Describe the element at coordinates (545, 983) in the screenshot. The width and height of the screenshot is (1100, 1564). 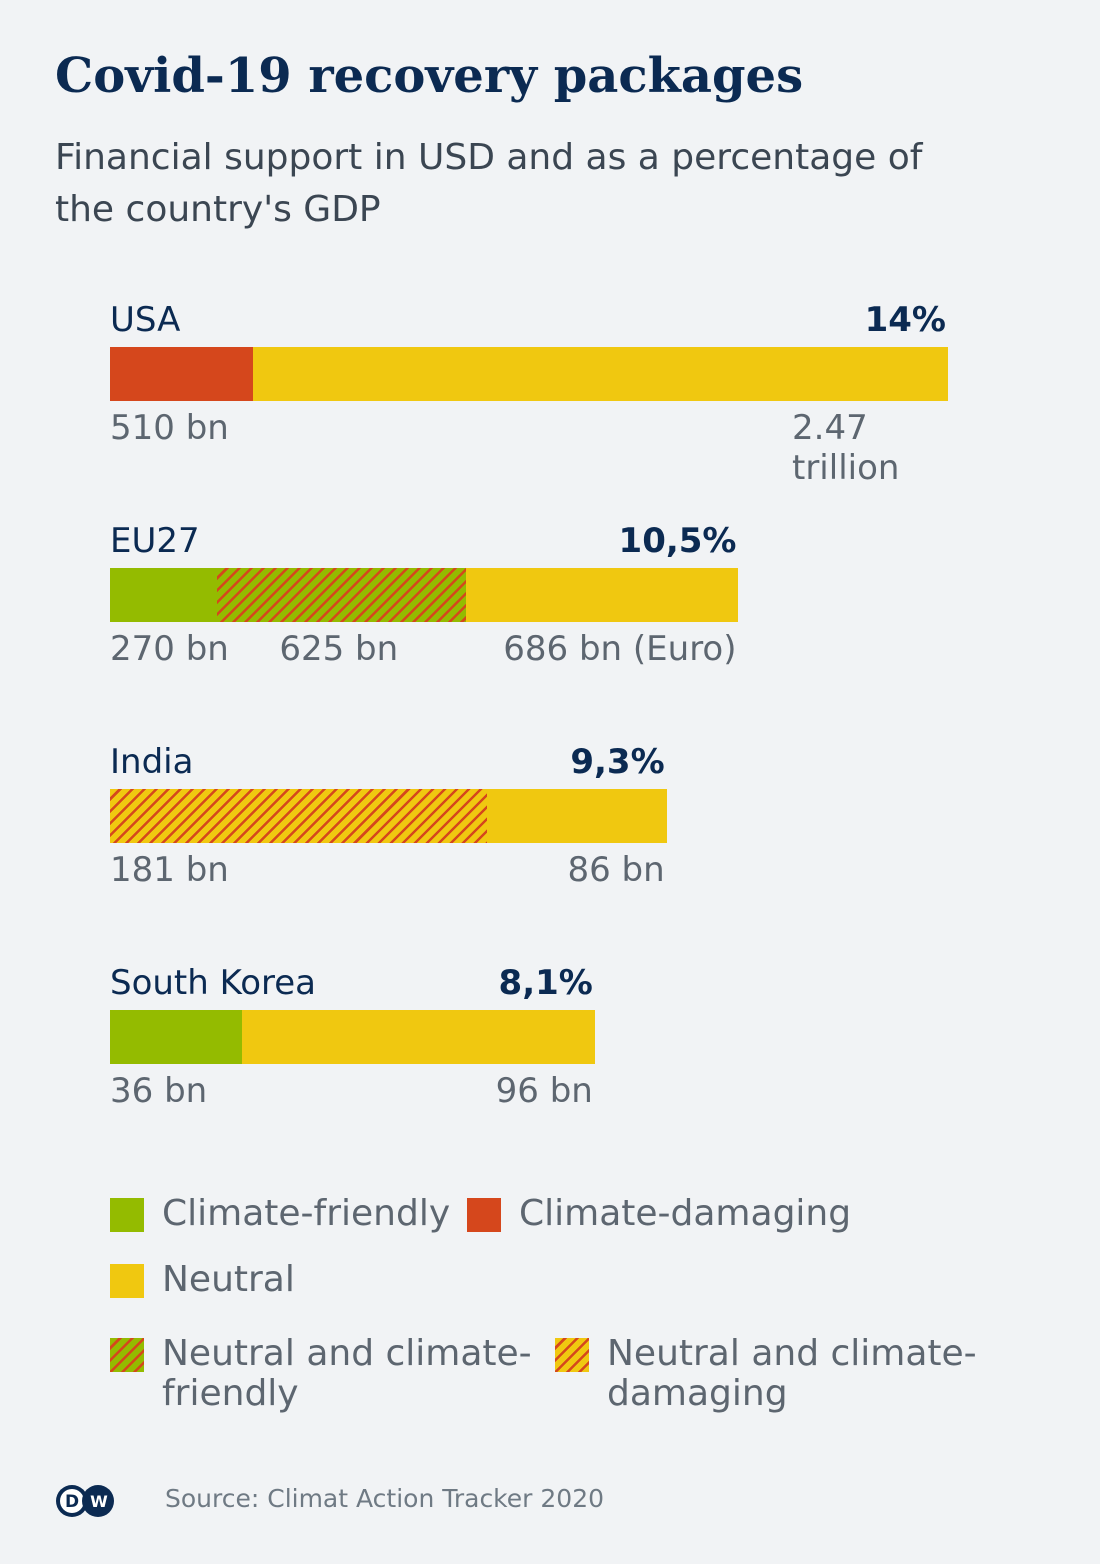
I see `percent-label: 8,1%` at that location.